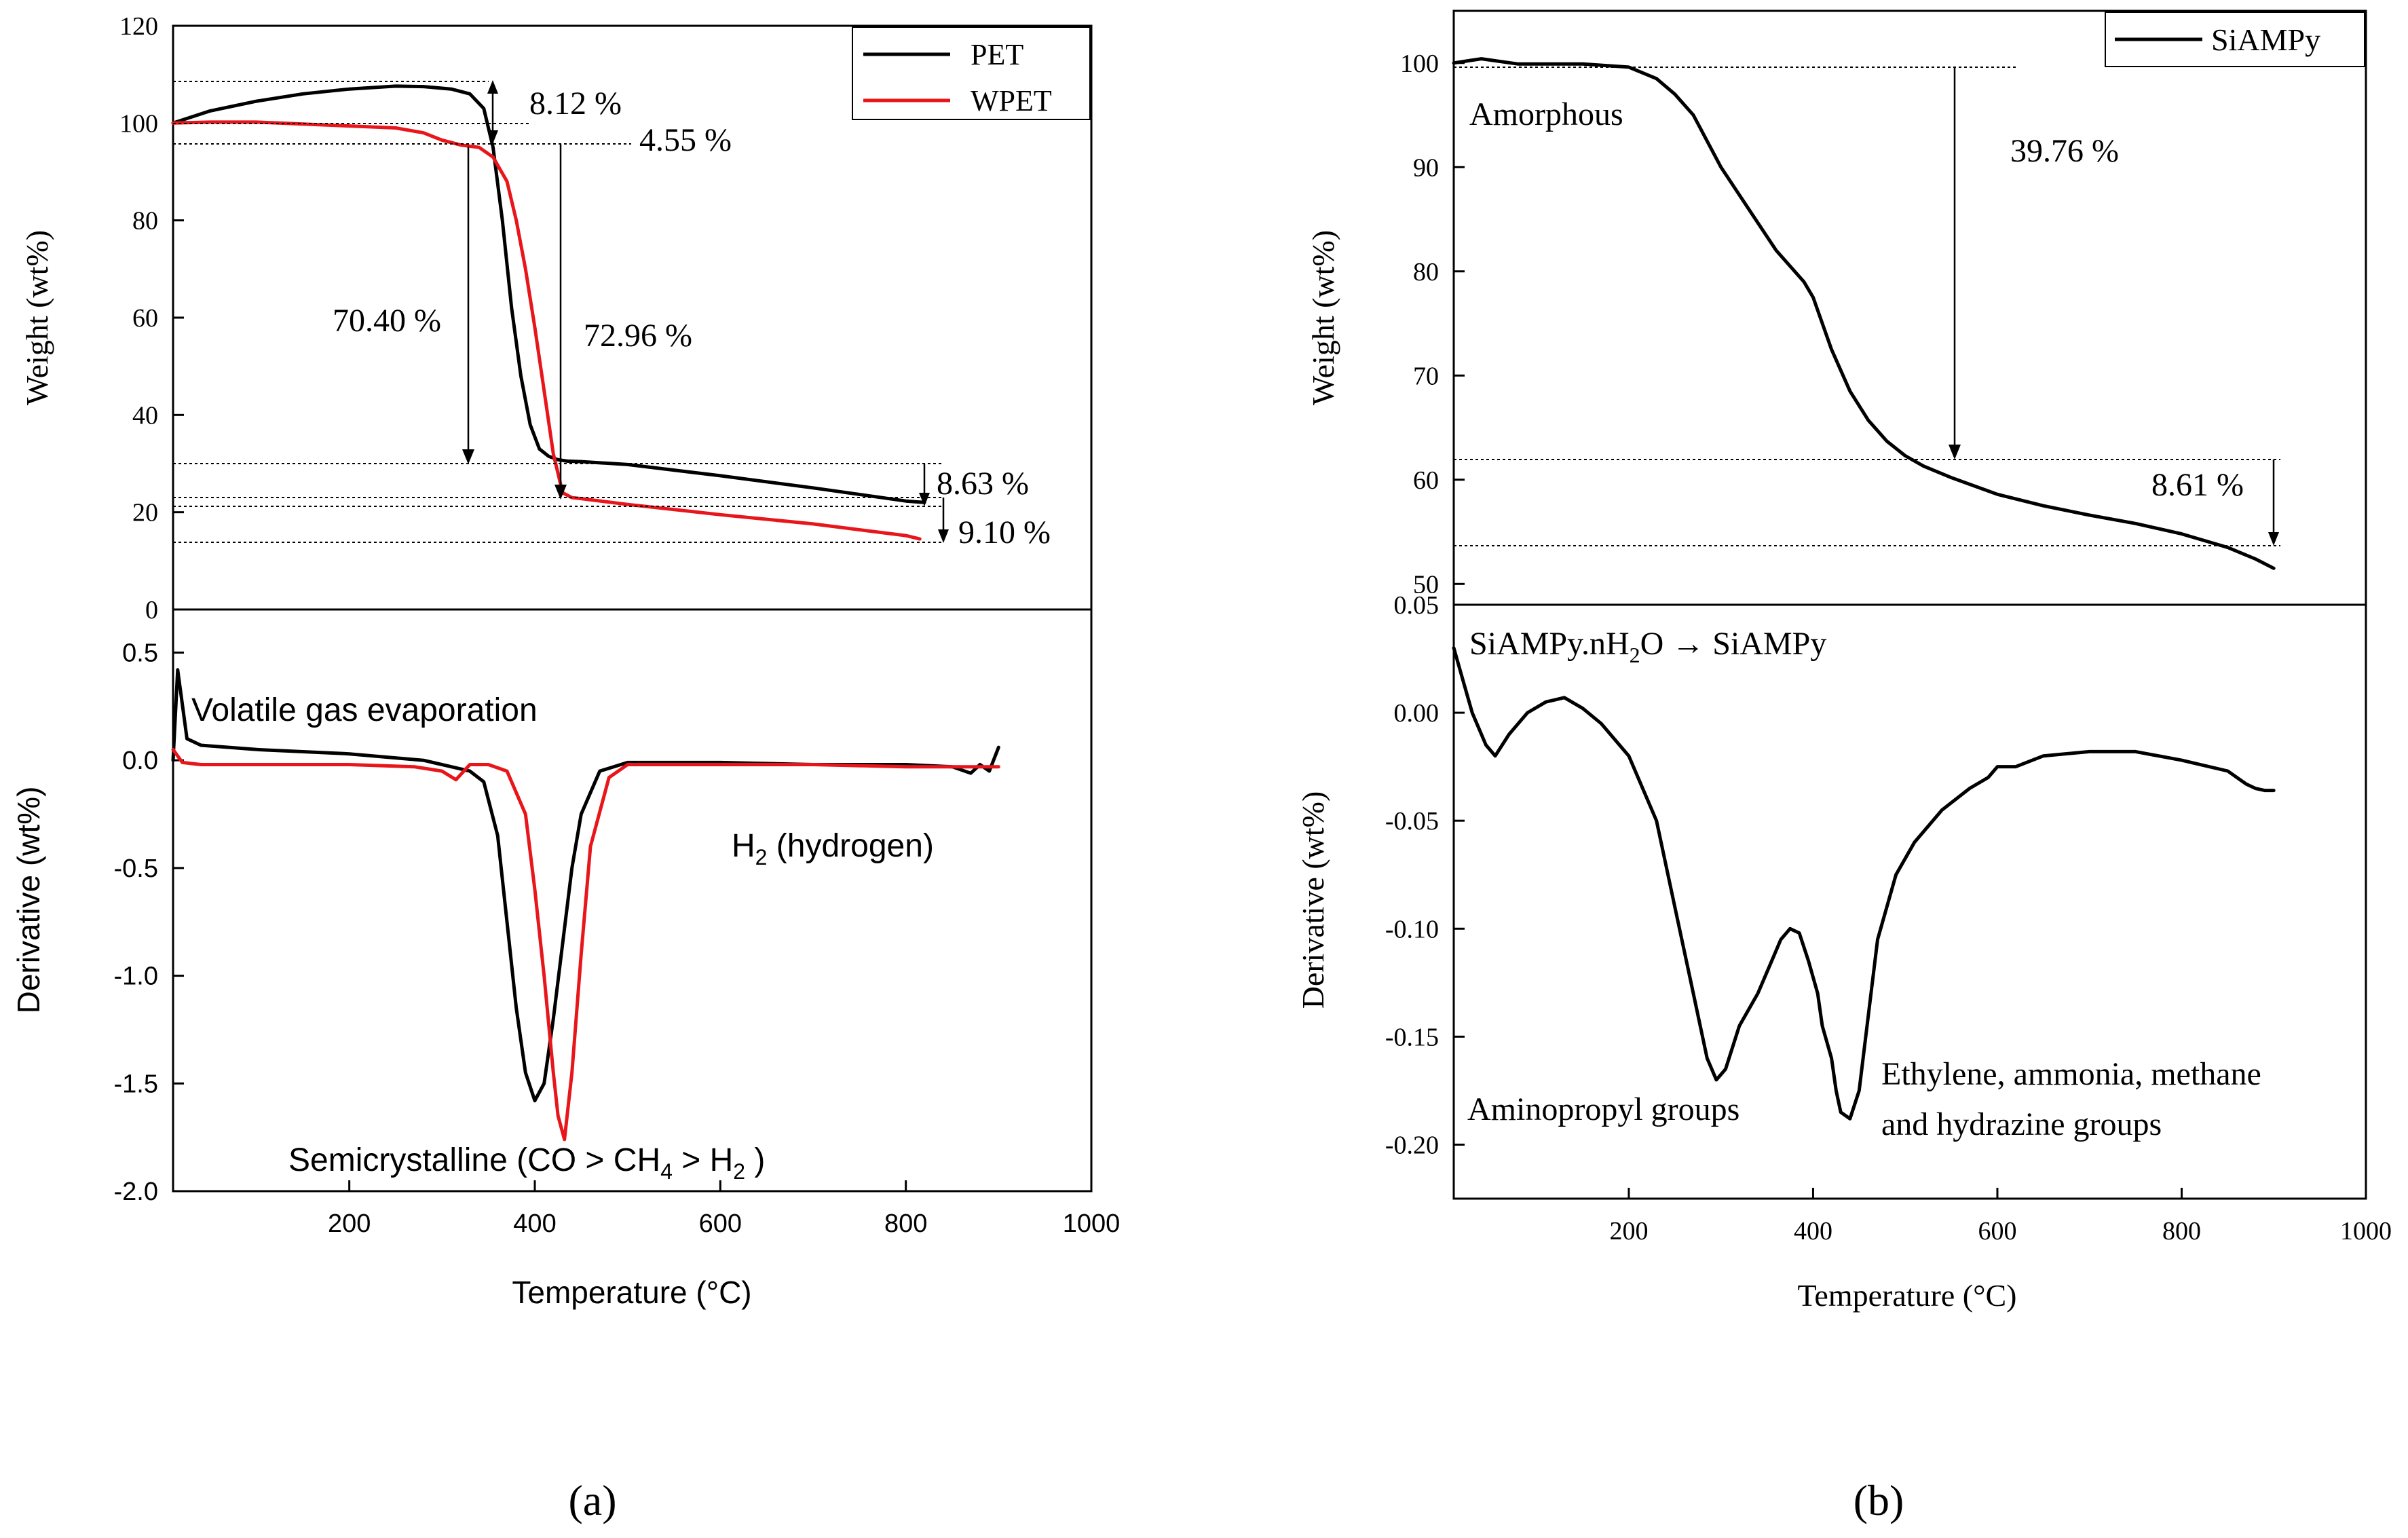 Image resolution: width=2408 pixels, height=1538 pixels. Describe the element at coordinates (1412, 929) in the screenshot. I see `y-tick-label: -0.10` at that location.